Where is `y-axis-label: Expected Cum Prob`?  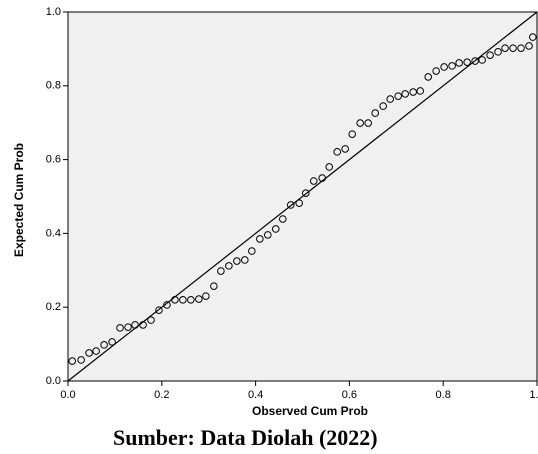
y-axis-label: Expected Cum Prob is located at coordinates (19, 200).